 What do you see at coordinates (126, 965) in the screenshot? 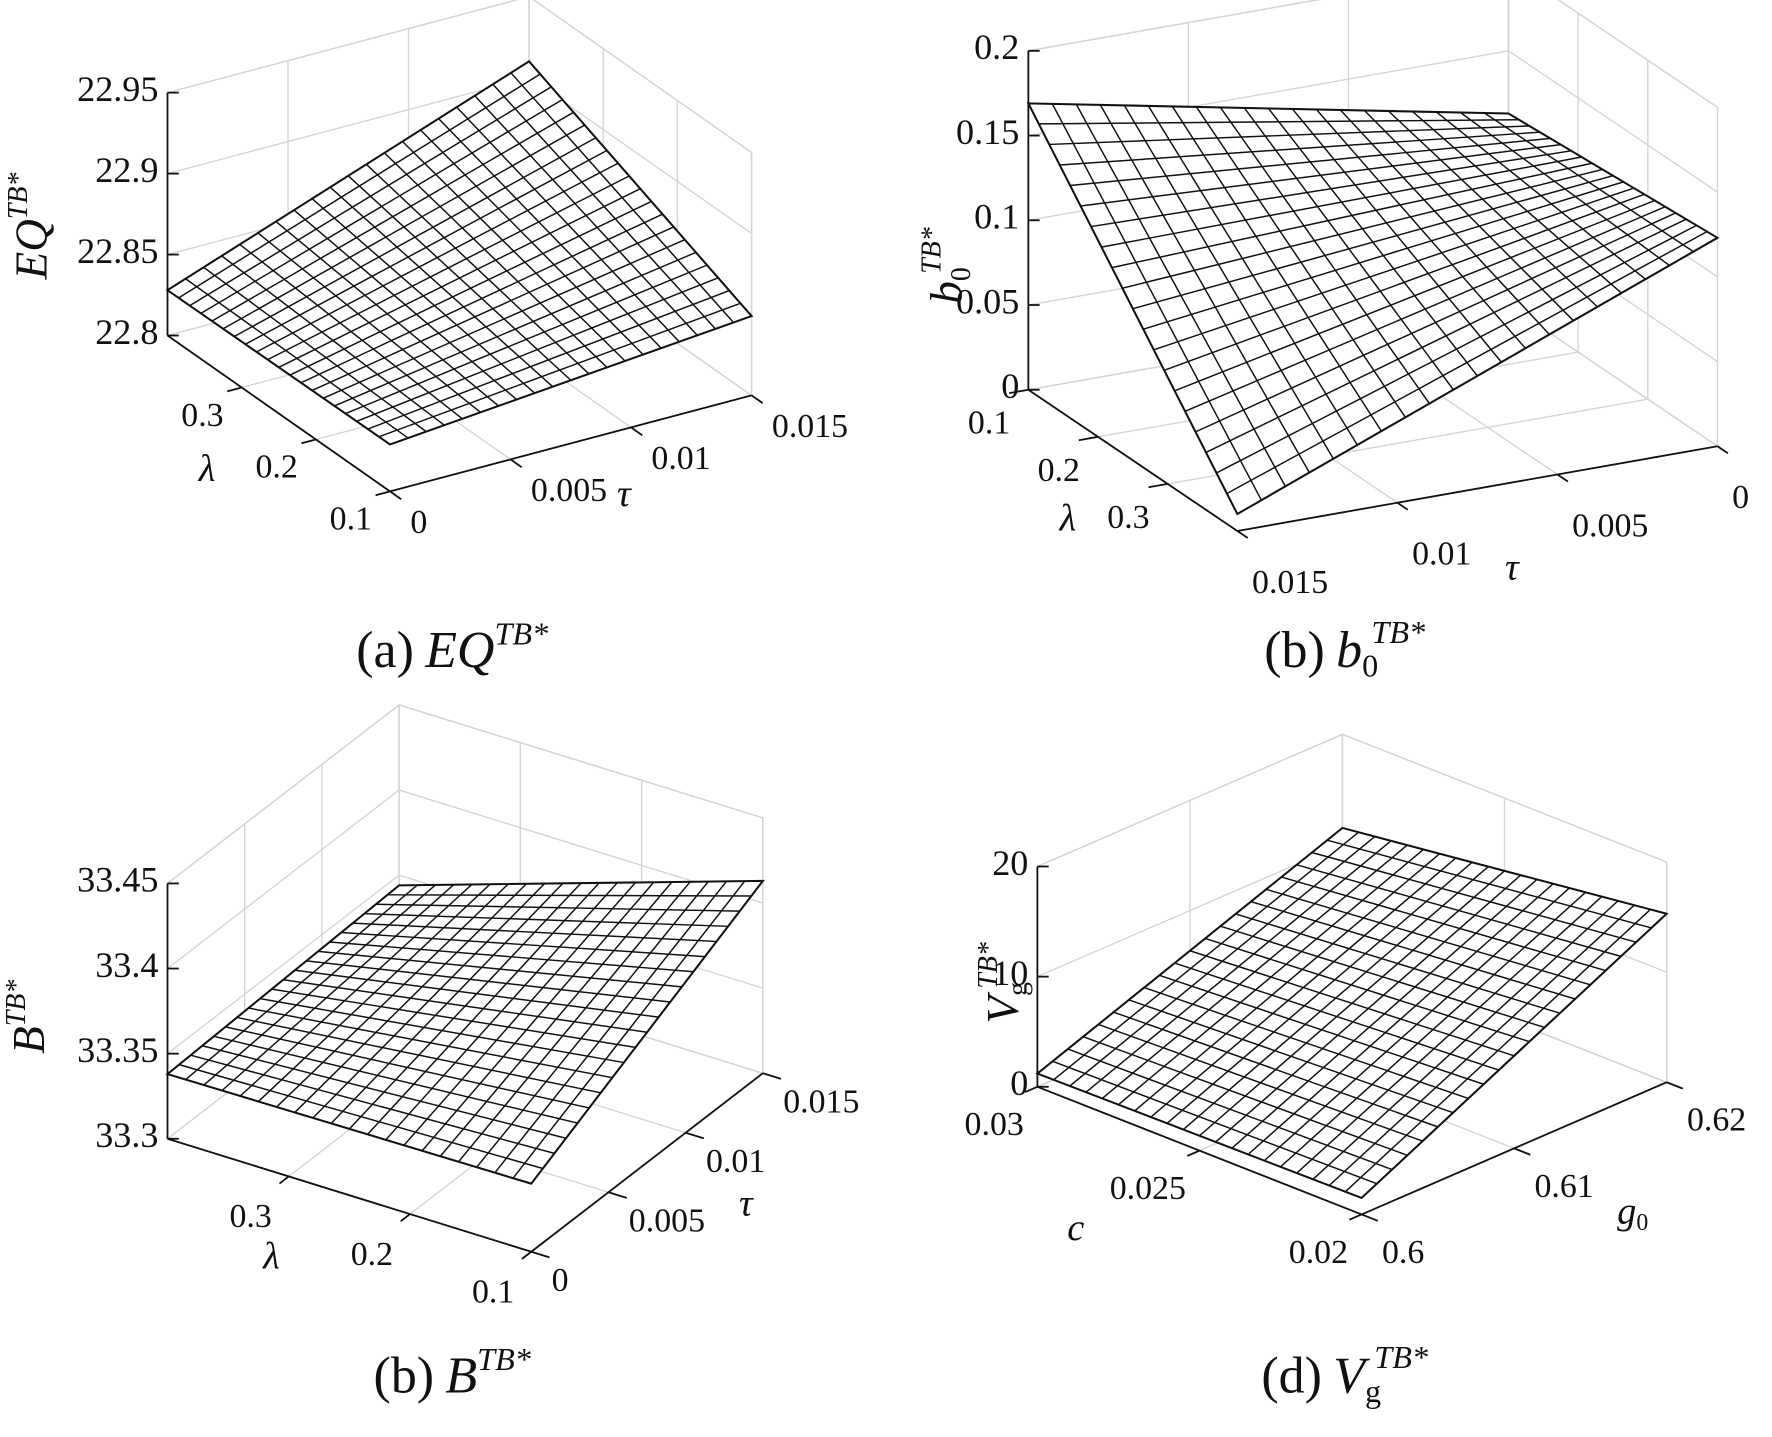
I see `z-tick-label: 33.4` at bounding box center [126, 965].